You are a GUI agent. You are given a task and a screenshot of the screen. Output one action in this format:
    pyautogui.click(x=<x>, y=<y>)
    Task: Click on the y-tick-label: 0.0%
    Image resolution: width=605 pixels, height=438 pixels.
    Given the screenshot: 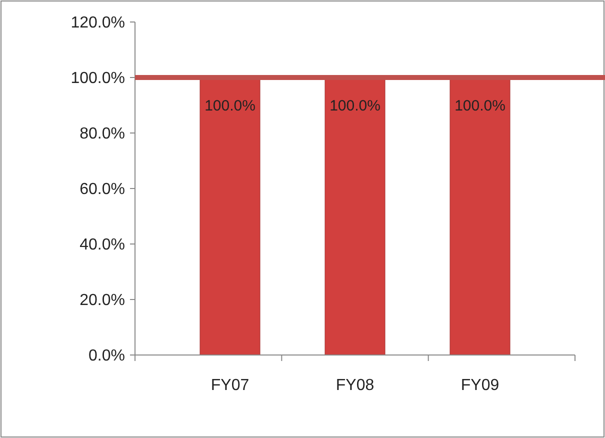 What is the action you would take?
    pyautogui.click(x=106, y=356)
    